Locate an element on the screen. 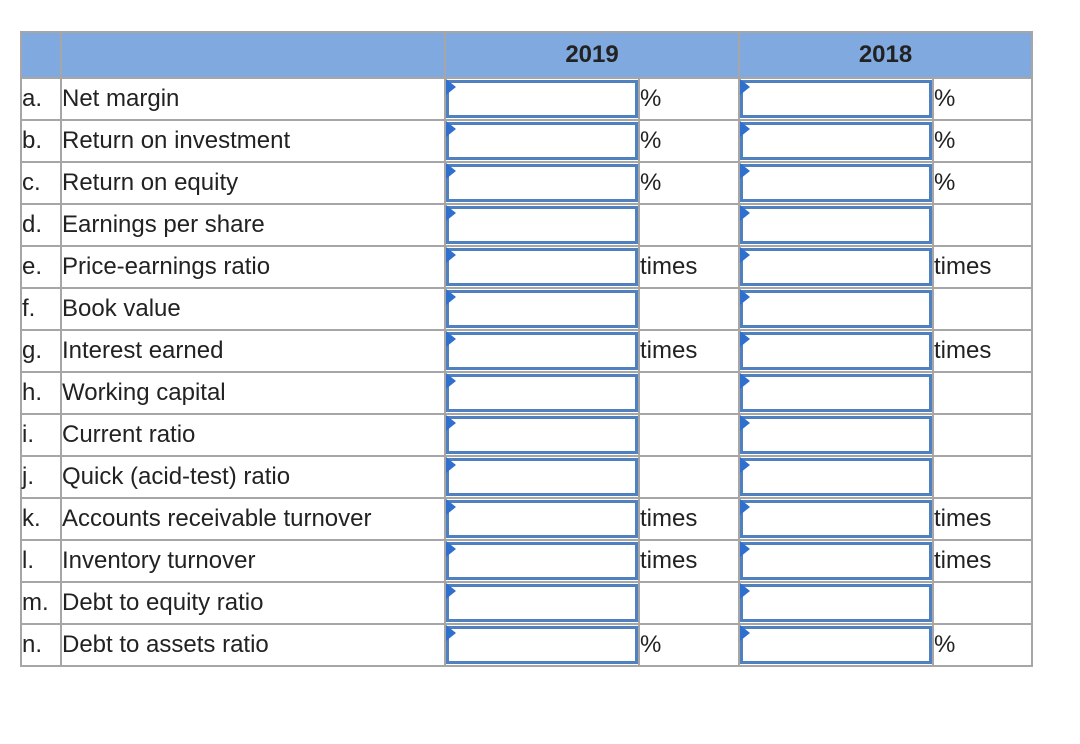 The width and height of the screenshot is (1080, 744). table-row: f. Book value is located at coordinates (527, 309).